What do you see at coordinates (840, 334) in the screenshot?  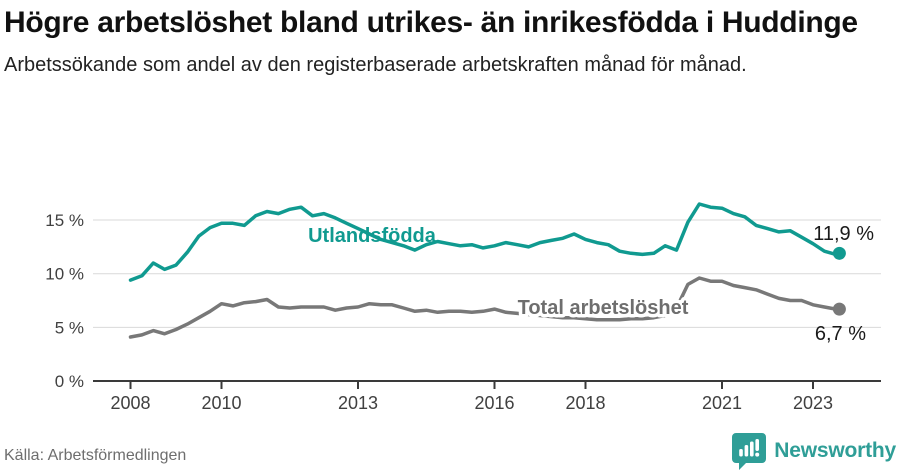 I see `end-value-label-total: 6,7 %` at bounding box center [840, 334].